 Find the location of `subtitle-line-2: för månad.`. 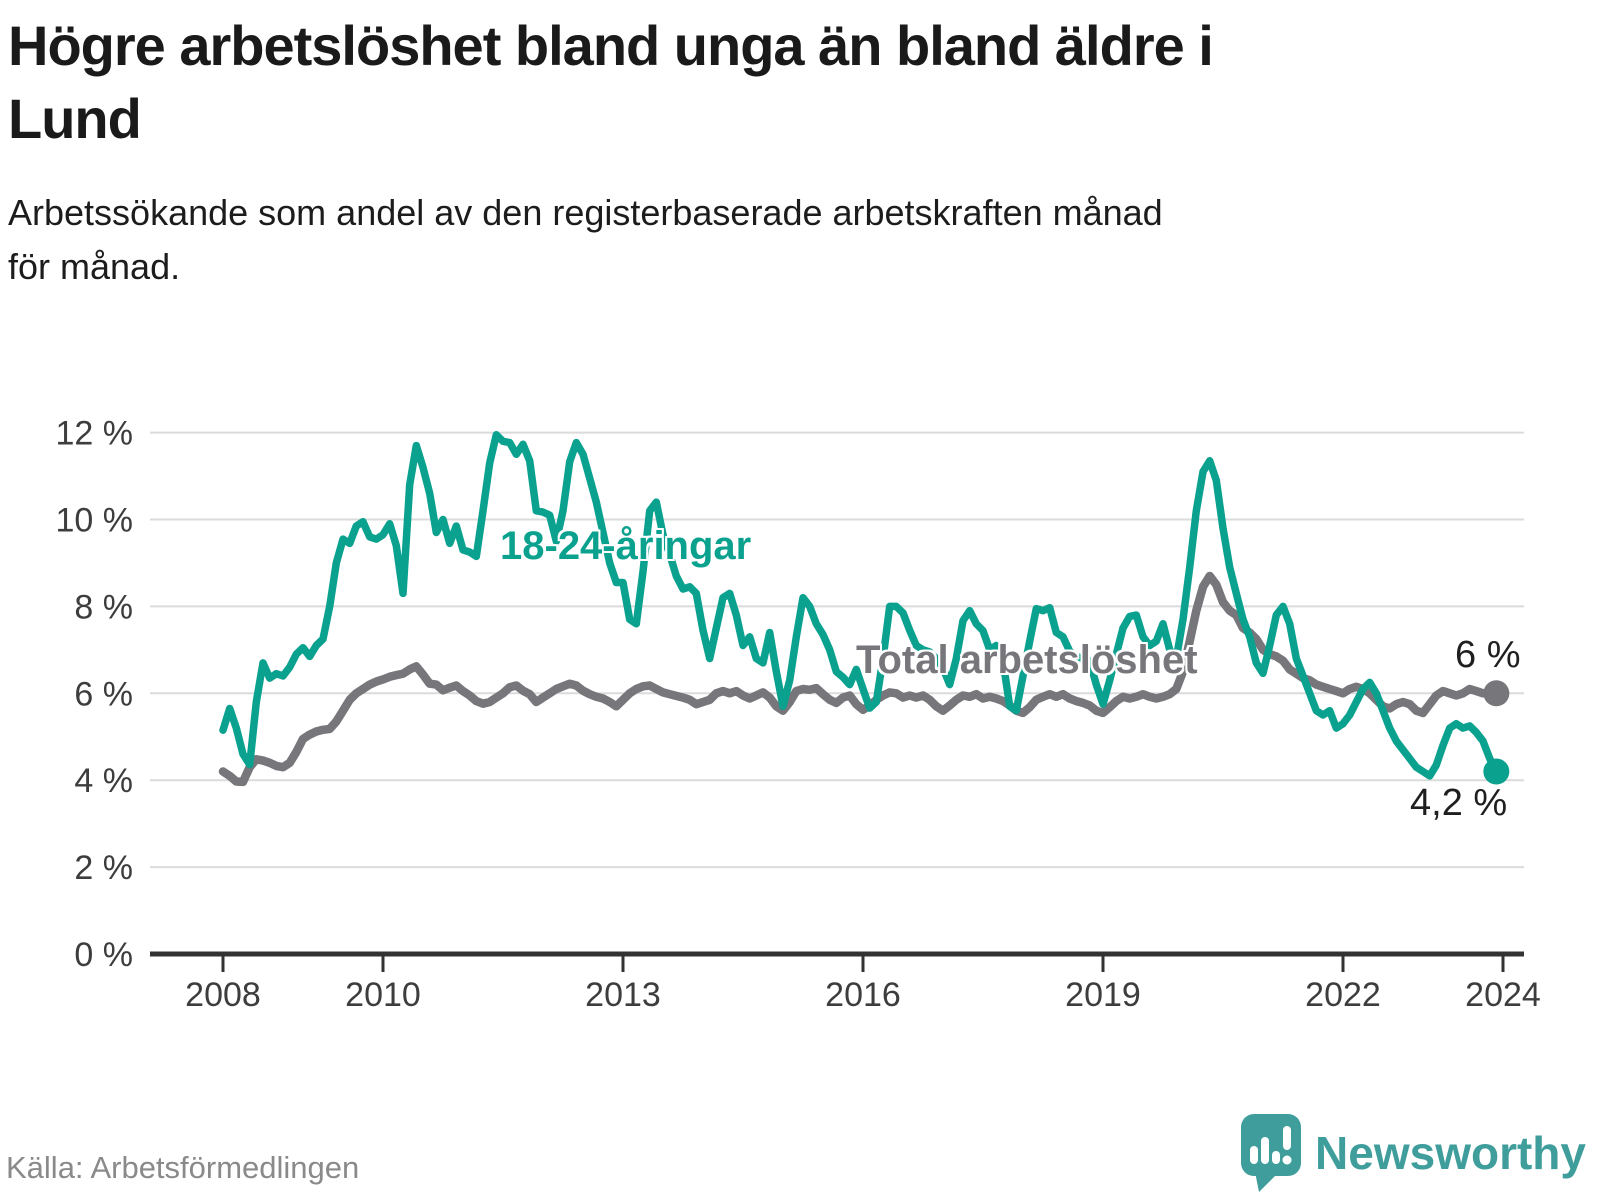

subtitle-line-2: för månad. is located at coordinates (94, 266).